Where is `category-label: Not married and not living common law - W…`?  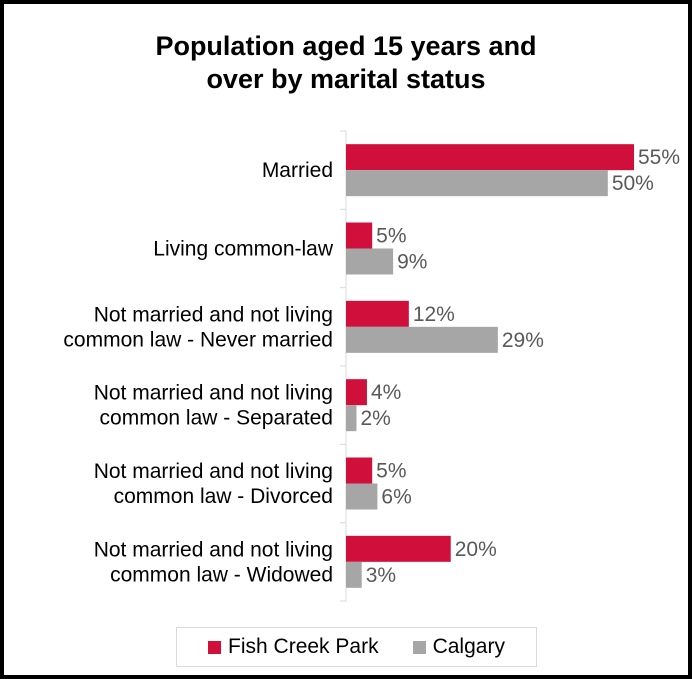 category-label: Not married and not living common law - W… is located at coordinates (213, 562).